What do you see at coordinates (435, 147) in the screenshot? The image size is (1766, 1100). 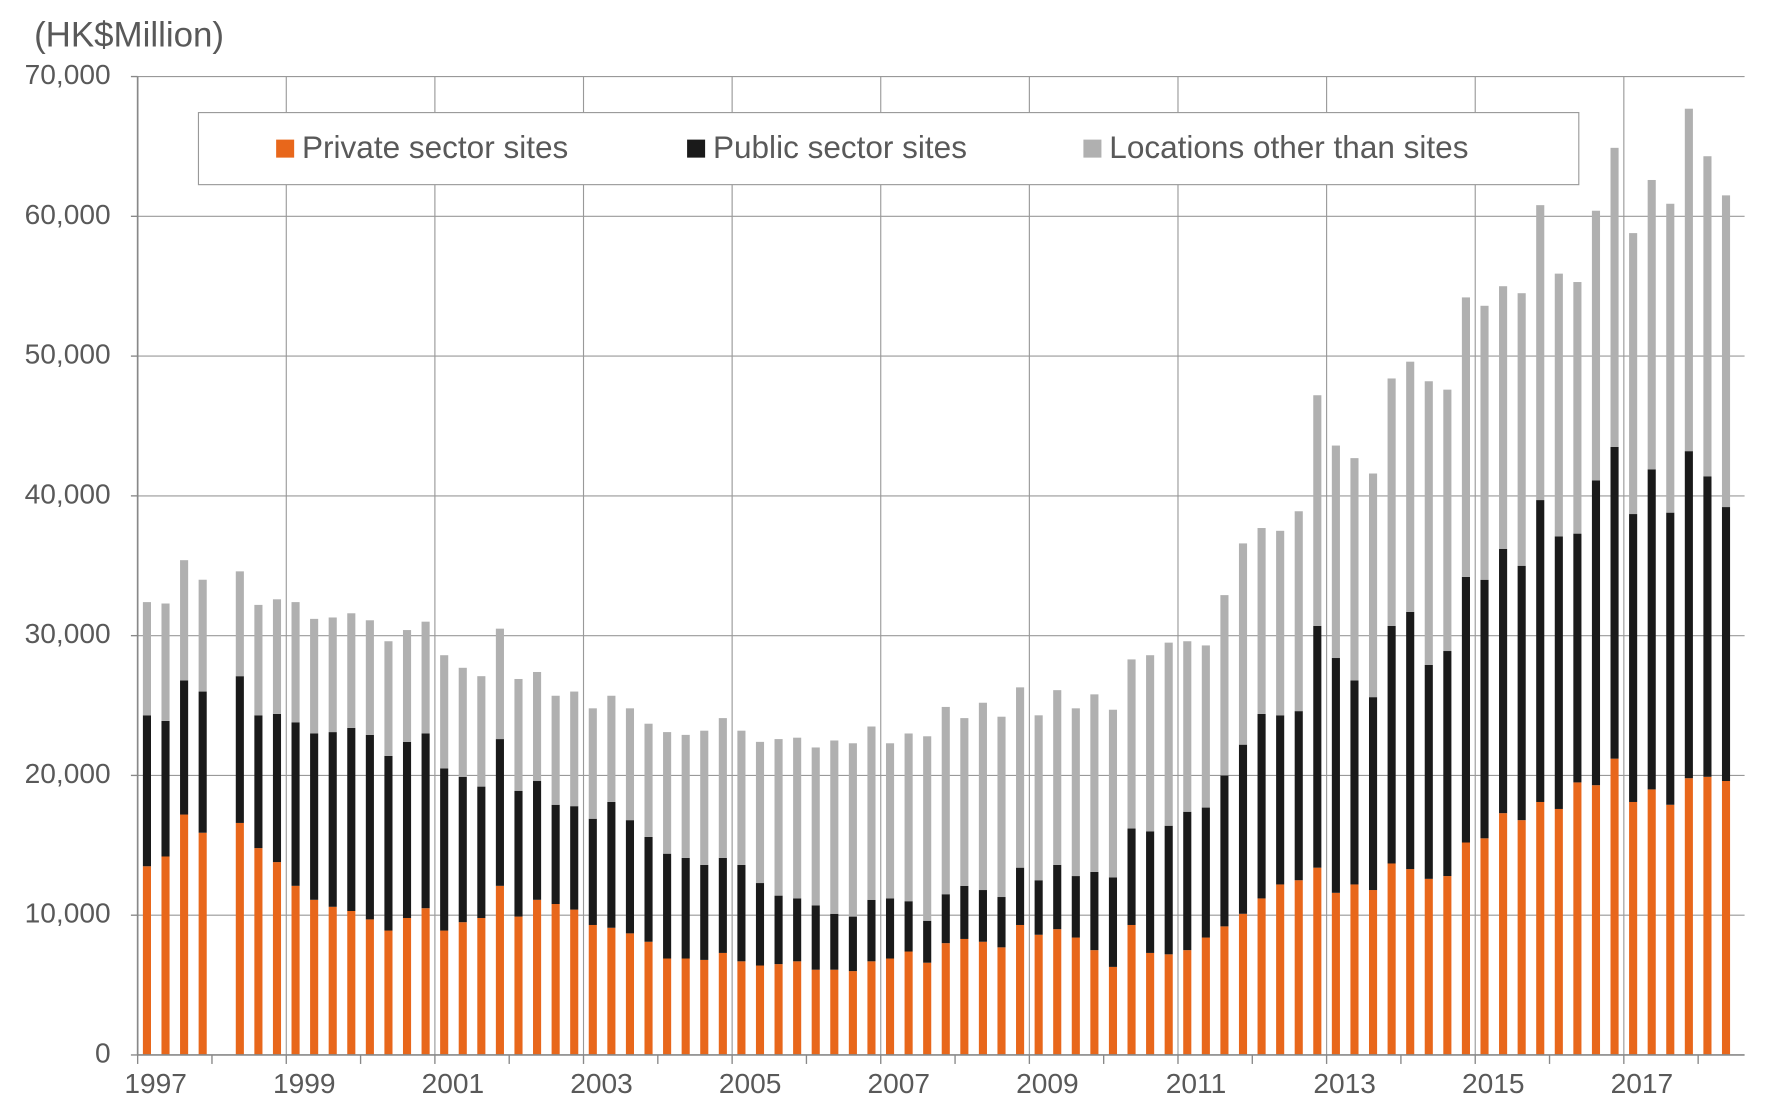 I see `legend-label: Private sector sites` at bounding box center [435, 147].